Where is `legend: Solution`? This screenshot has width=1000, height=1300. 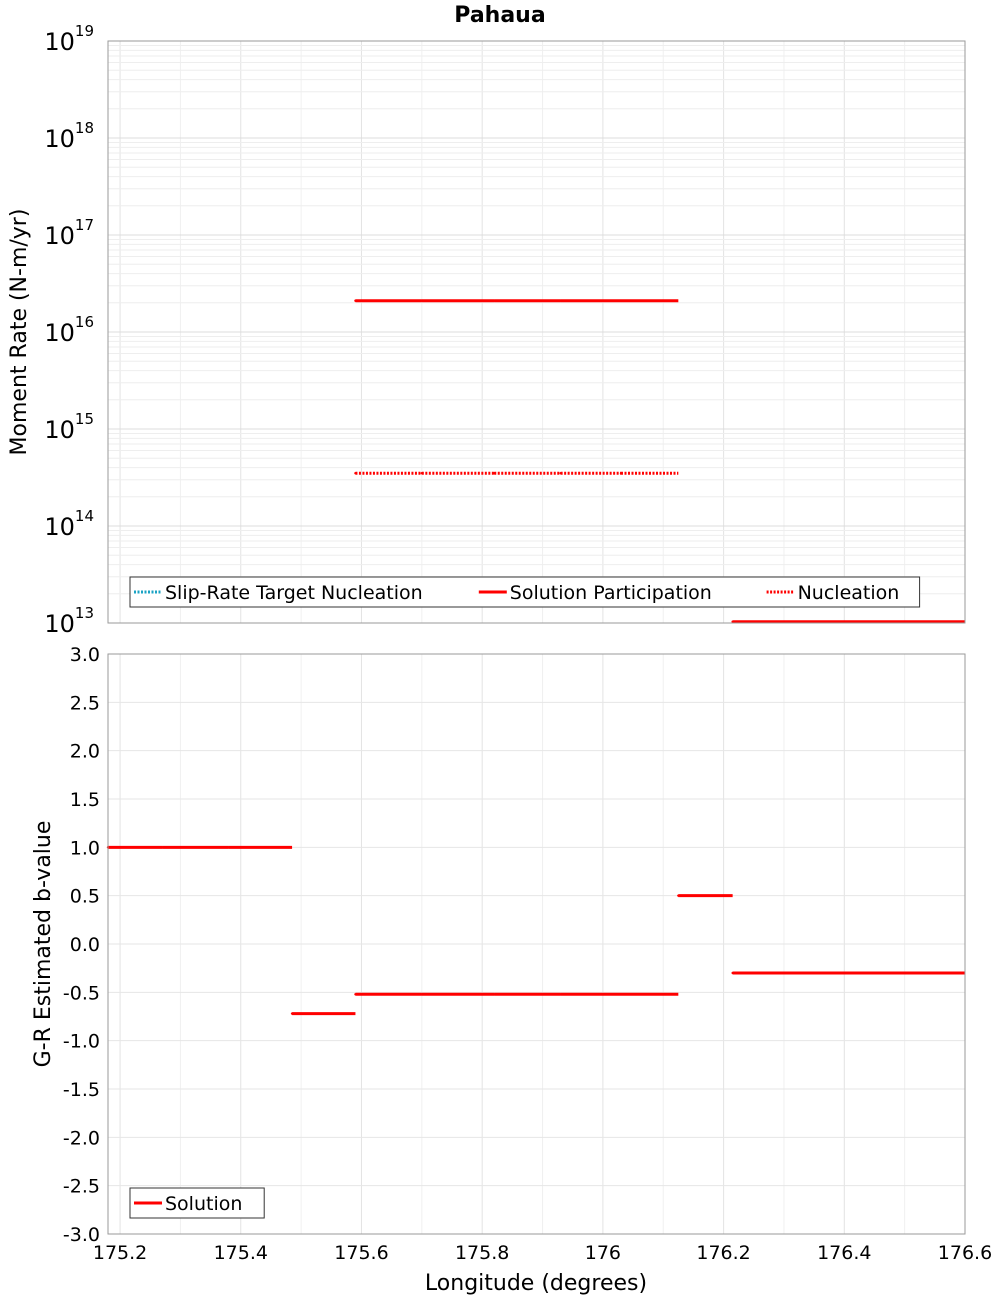 legend: Solution is located at coordinates (197, 1203).